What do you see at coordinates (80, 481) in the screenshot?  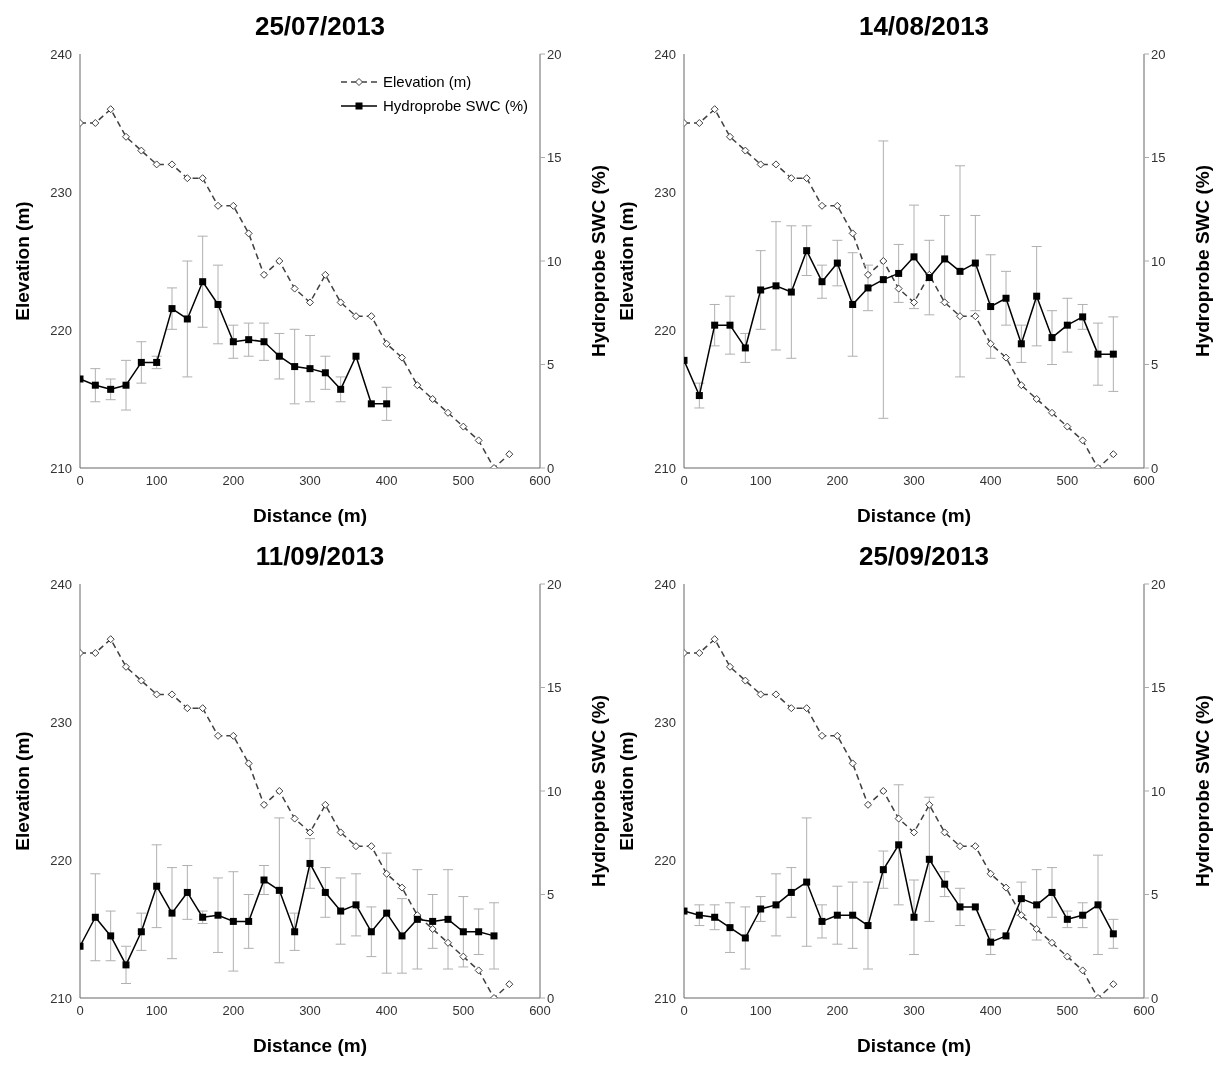 I see `x-tick-label: 0` at bounding box center [80, 481].